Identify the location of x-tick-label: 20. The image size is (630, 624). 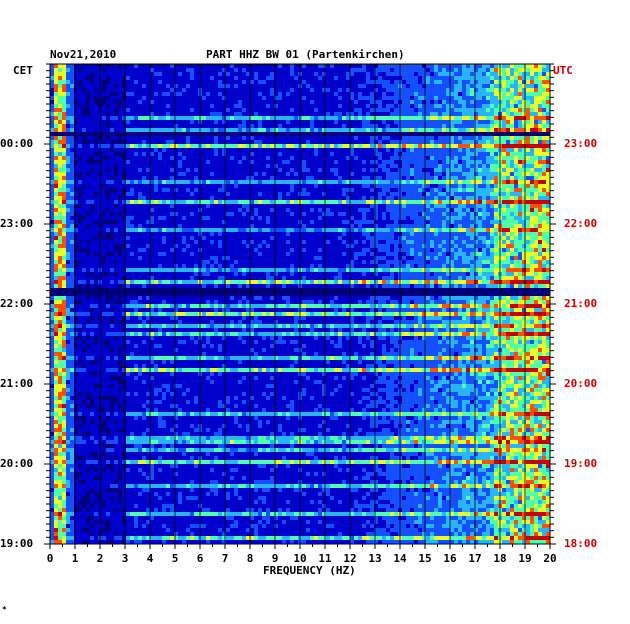
(550, 558).